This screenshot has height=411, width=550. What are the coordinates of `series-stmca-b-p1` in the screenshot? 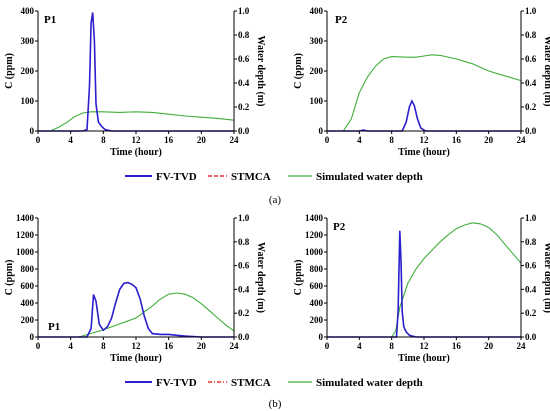 It's located at (136, 310).